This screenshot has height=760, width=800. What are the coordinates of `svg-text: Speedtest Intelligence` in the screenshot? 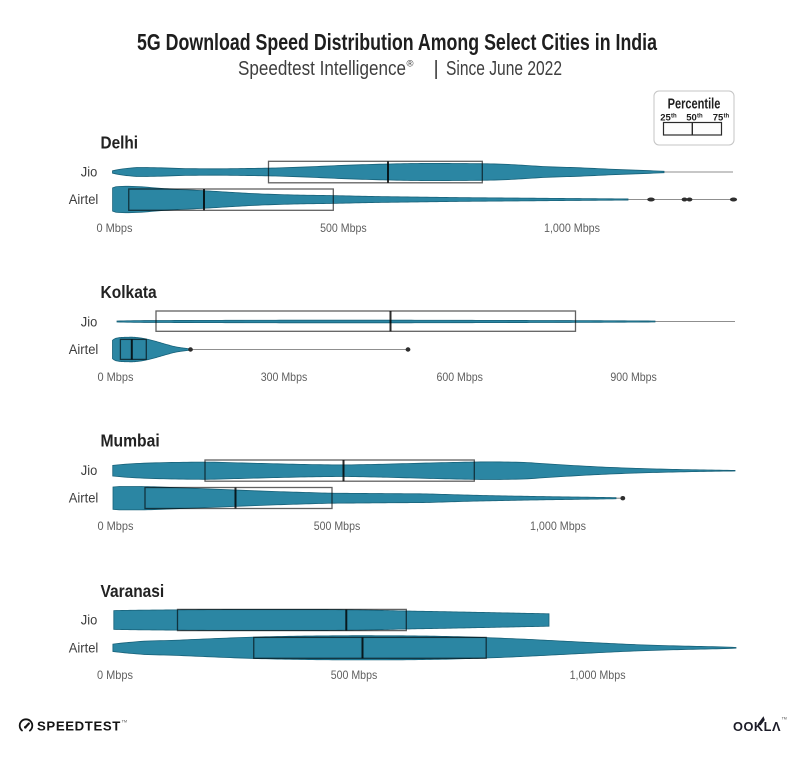 It's located at (322, 69).